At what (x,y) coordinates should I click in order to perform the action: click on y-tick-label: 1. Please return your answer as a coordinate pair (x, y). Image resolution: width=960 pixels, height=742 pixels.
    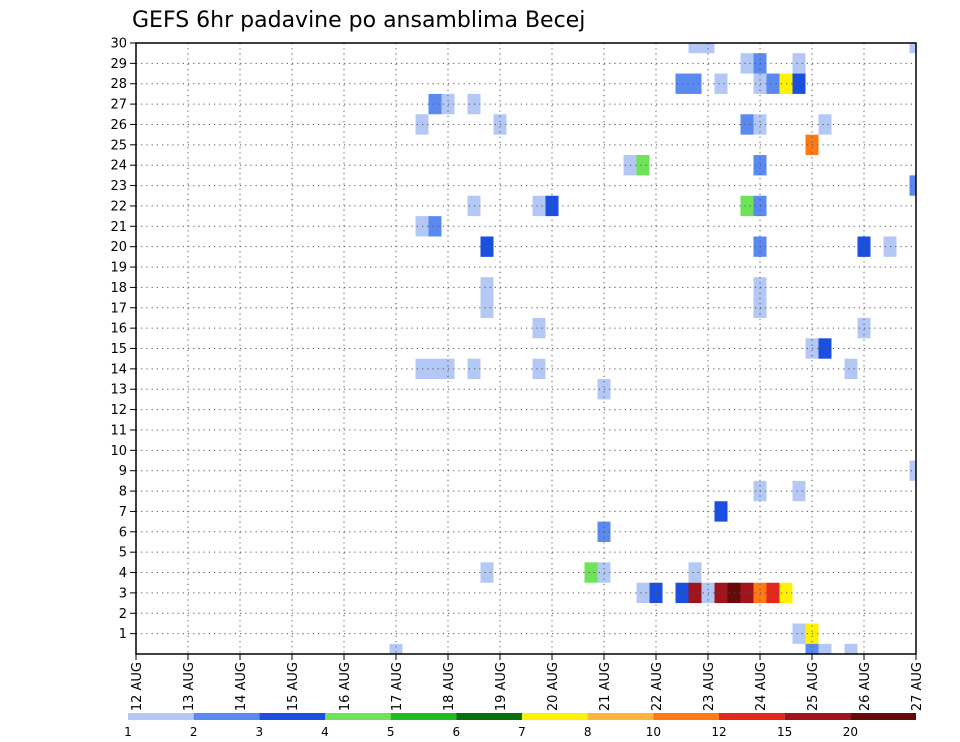
    Looking at the image, I should click on (123, 634).